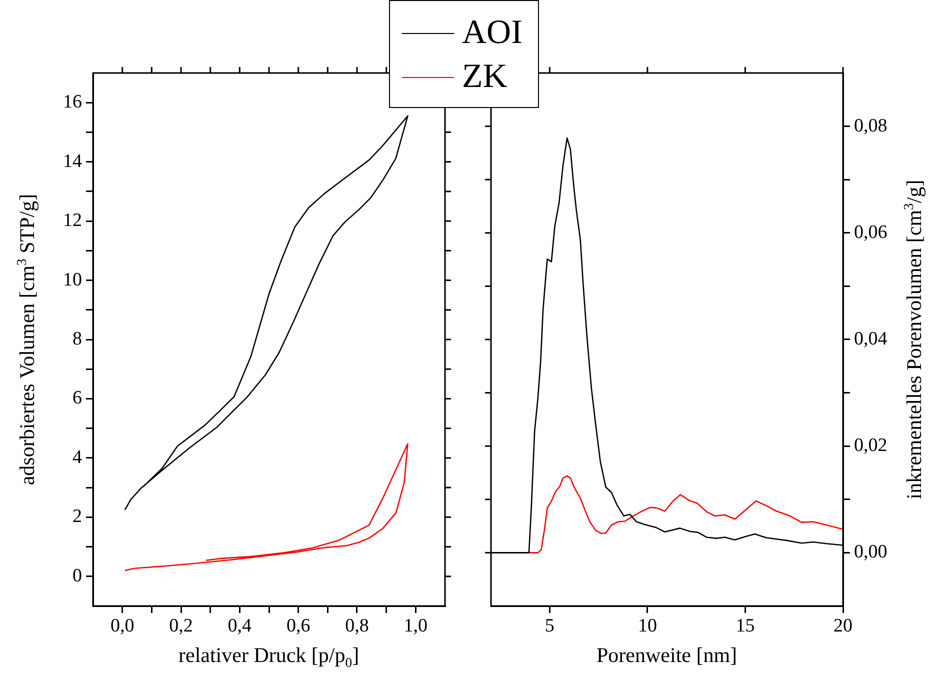  Describe the element at coordinates (492, 33) in the screenshot. I see `legend-label: AOI` at that location.